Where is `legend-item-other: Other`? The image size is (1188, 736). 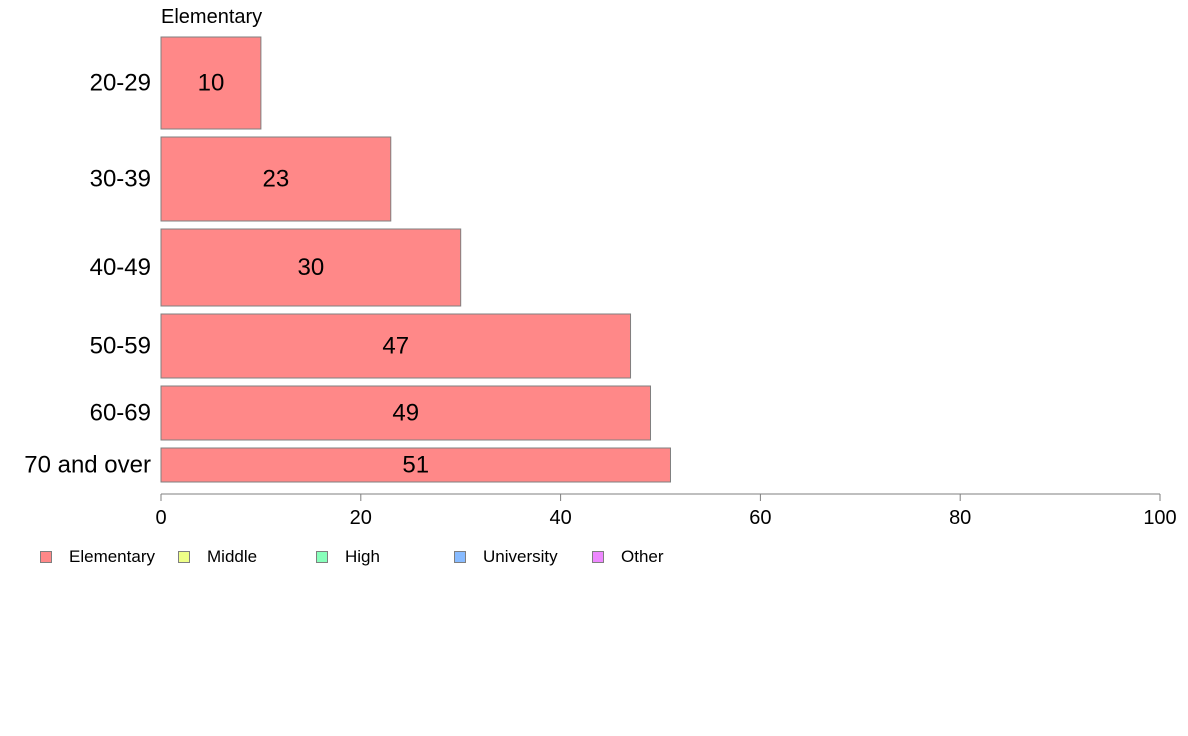 legend-item-other: Other is located at coordinates (628, 557).